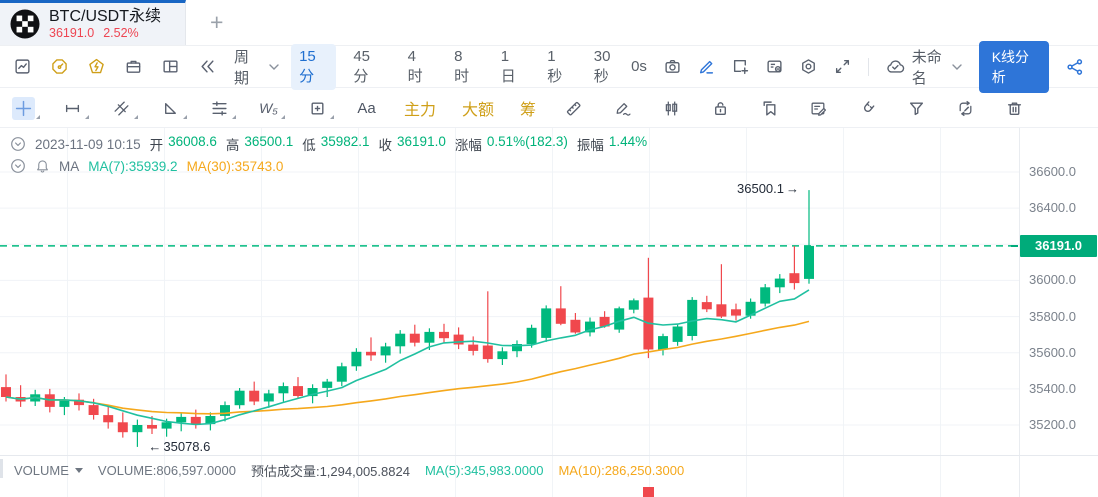  What do you see at coordinates (1, 468) in the screenshot?
I see `pane-grip` at bounding box center [1, 468].